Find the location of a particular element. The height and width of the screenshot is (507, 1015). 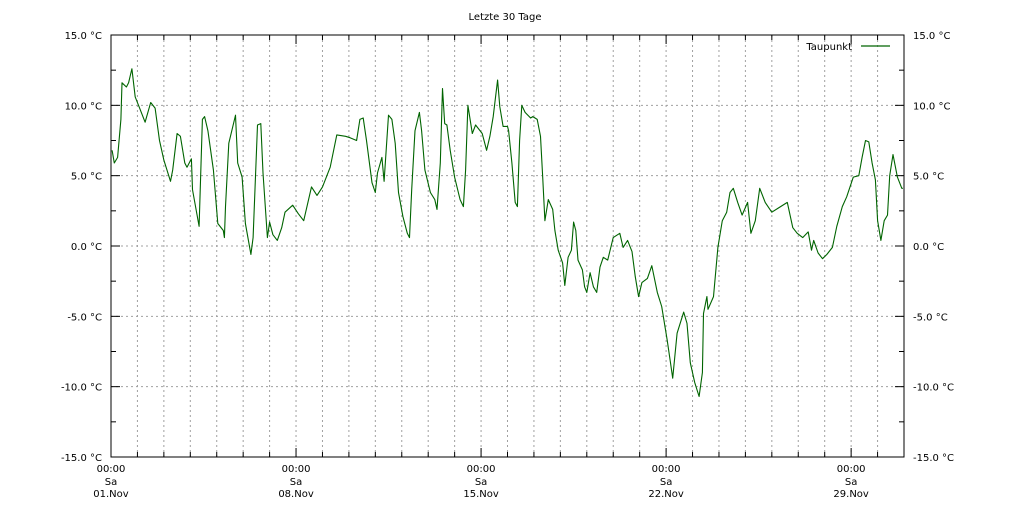

x-tick-date: 01.Nov is located at coordinates (111, 494).